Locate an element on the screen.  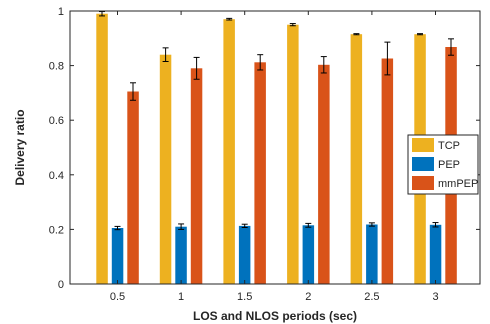
y-tick-label: 0.4 is located at coordinates (56, 176).